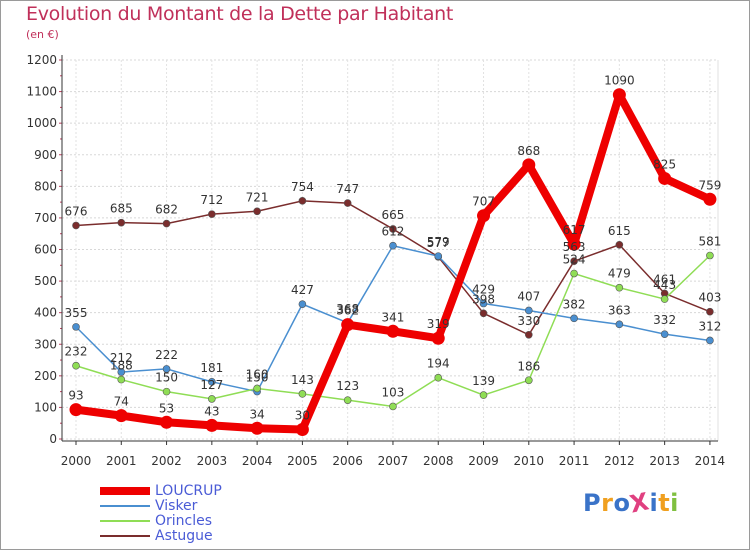 The image size is (750, 550). What do you see at coordinates (347, 386) in the screenshot?
I see `data-label-orincles: 123` at bounding box center [347, 386].